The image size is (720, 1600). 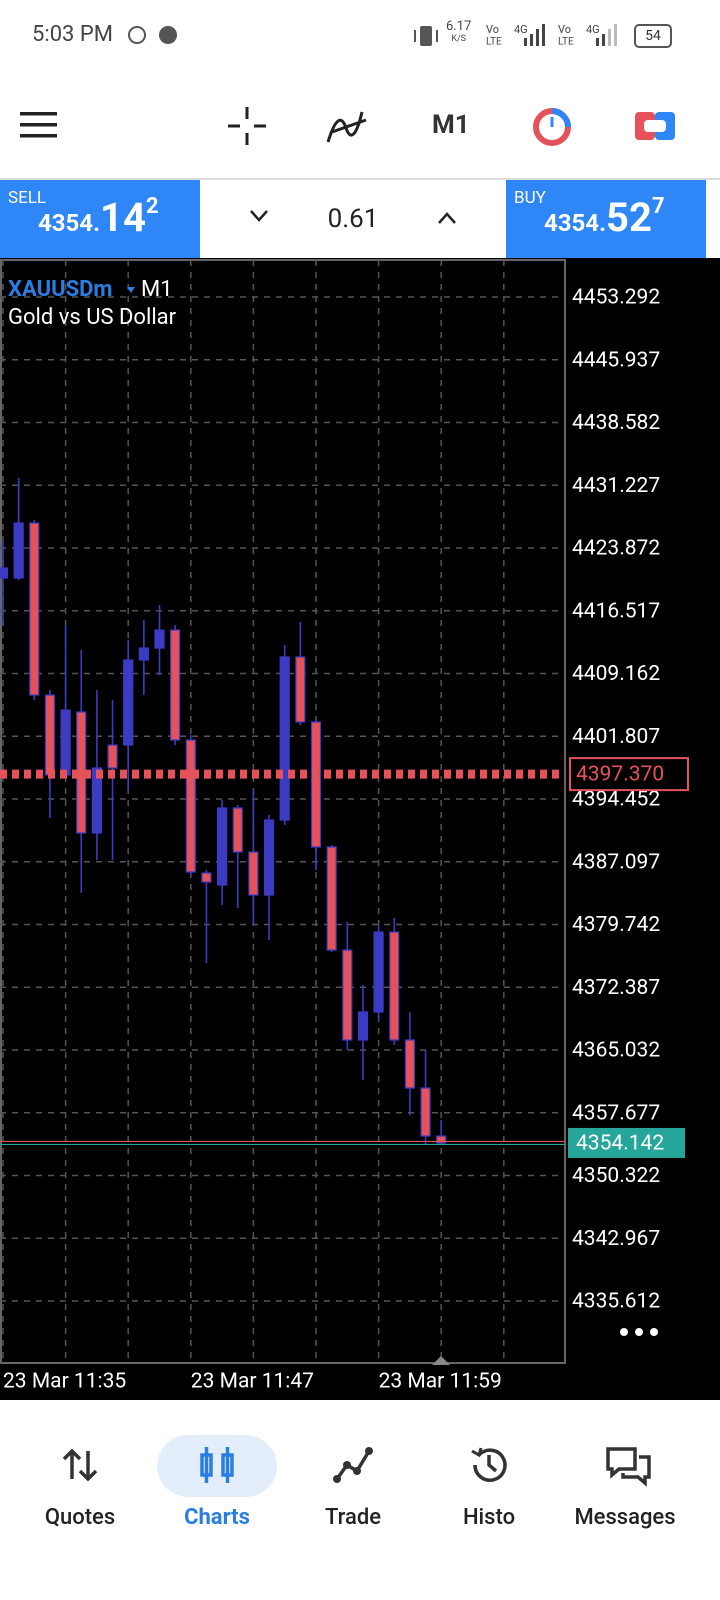 I want to click on y-tick-label: 4401.807, so click(x=616, y=737).